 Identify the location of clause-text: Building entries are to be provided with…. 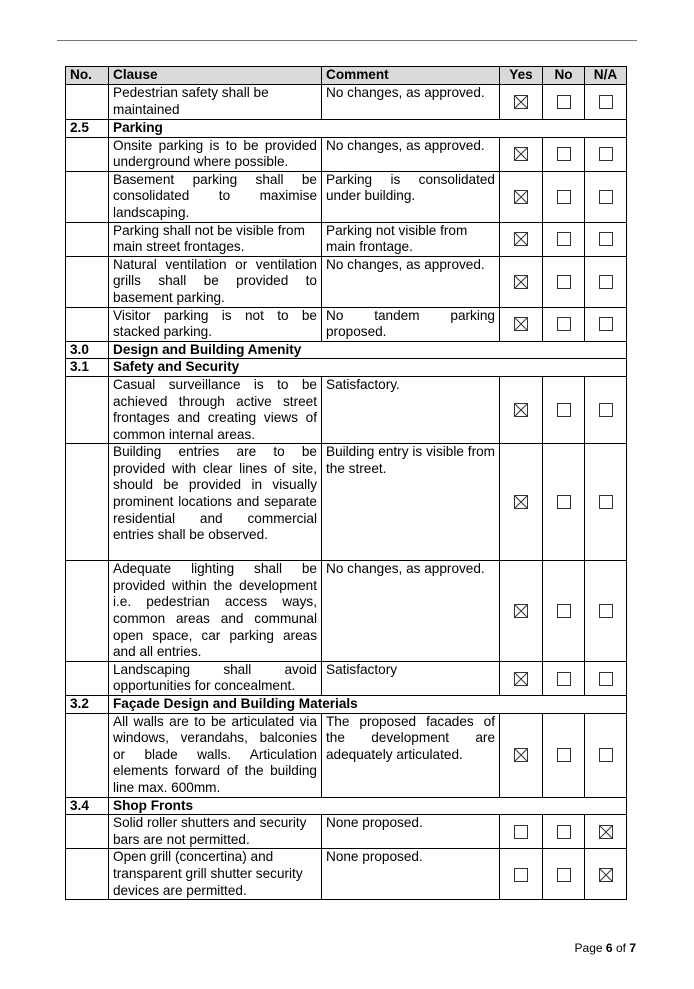
(215, 502).